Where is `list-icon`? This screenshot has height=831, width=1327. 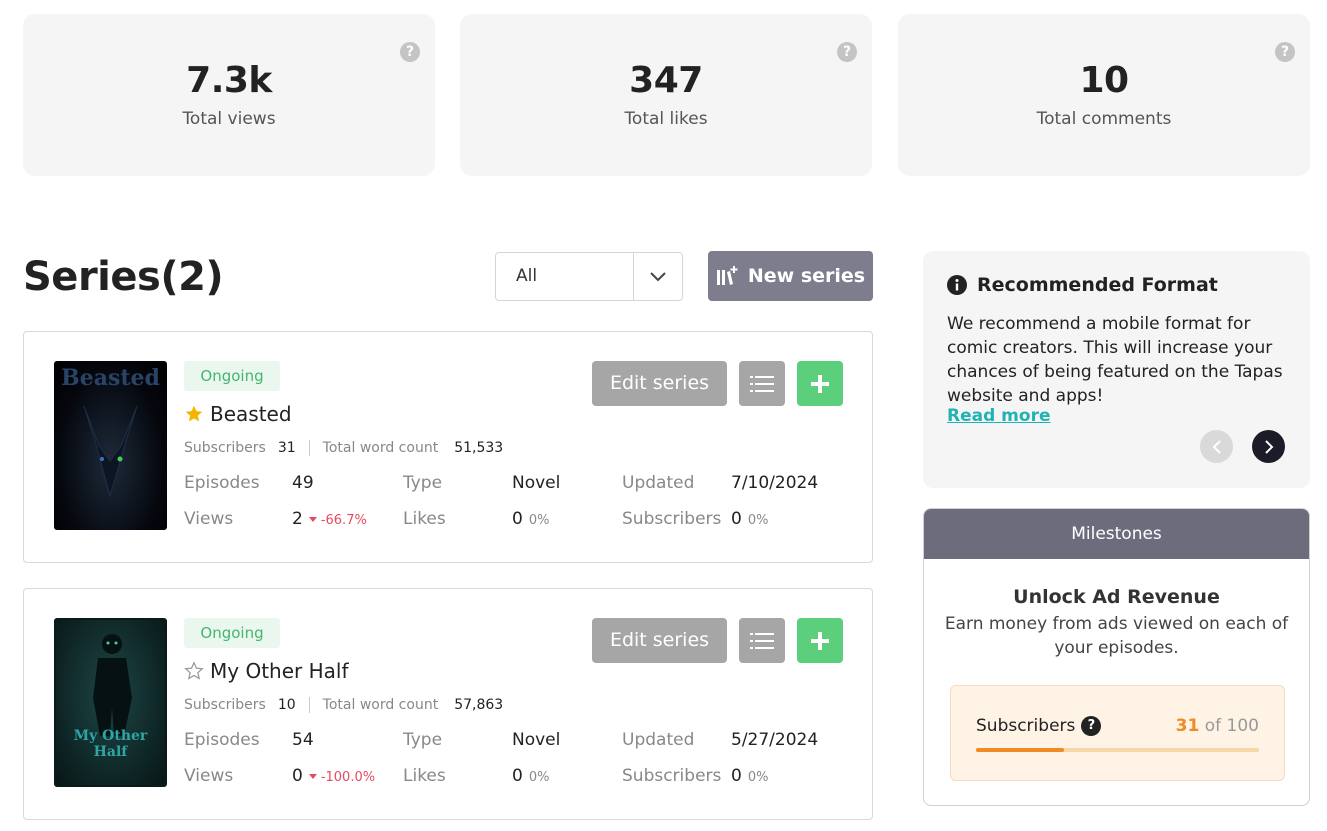 list-icon is located at coordinates (762, 383).